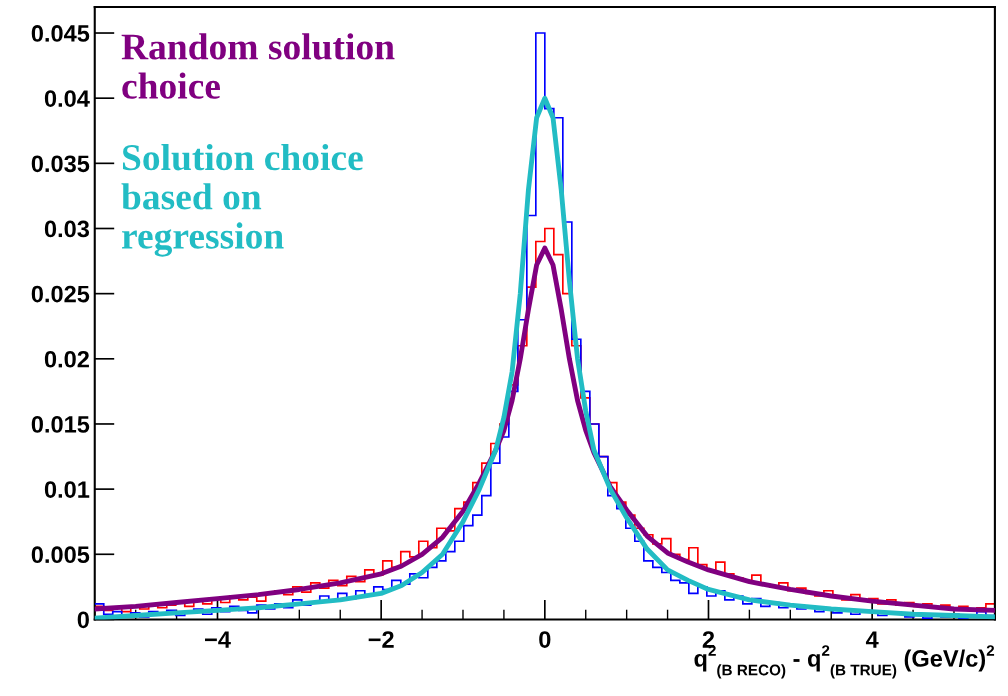 The image size is (1008, 696). I want to click on y-tick-label: 0.01, so click(67, 489).